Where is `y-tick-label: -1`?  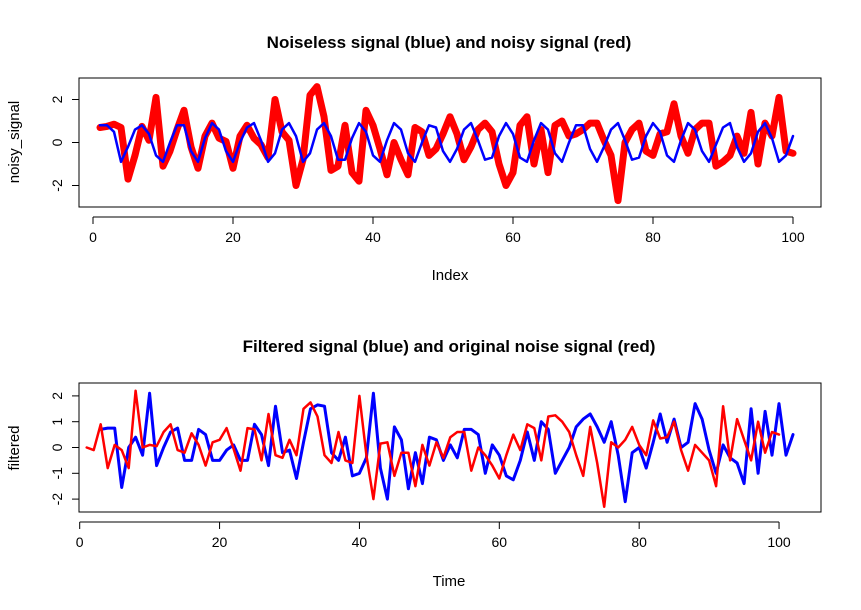
y-tick-label: -1 is located at coordinates (57, 473).